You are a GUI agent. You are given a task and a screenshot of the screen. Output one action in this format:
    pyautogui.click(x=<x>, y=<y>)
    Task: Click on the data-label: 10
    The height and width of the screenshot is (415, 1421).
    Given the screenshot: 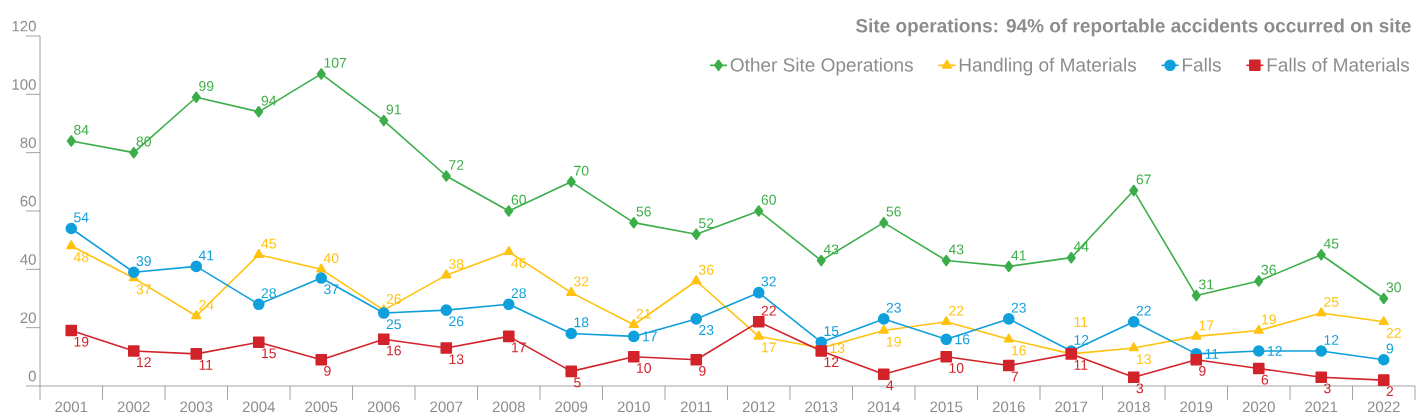 What is the action you would take?
    pyautogui.click(x=956, y=367)
    